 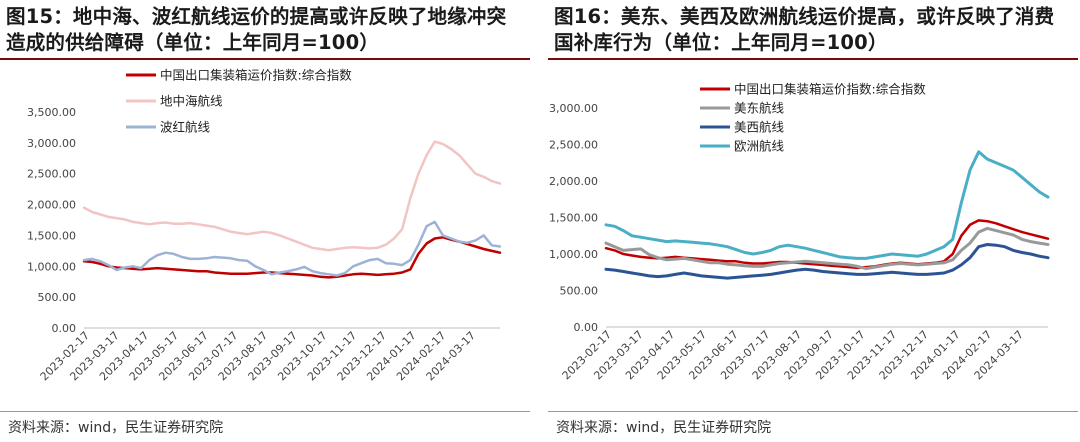 What do you see at coordinates (191, 101) in the screenshot?
I see `legend-label: 地中海航线` at bounding box center [191, 101].